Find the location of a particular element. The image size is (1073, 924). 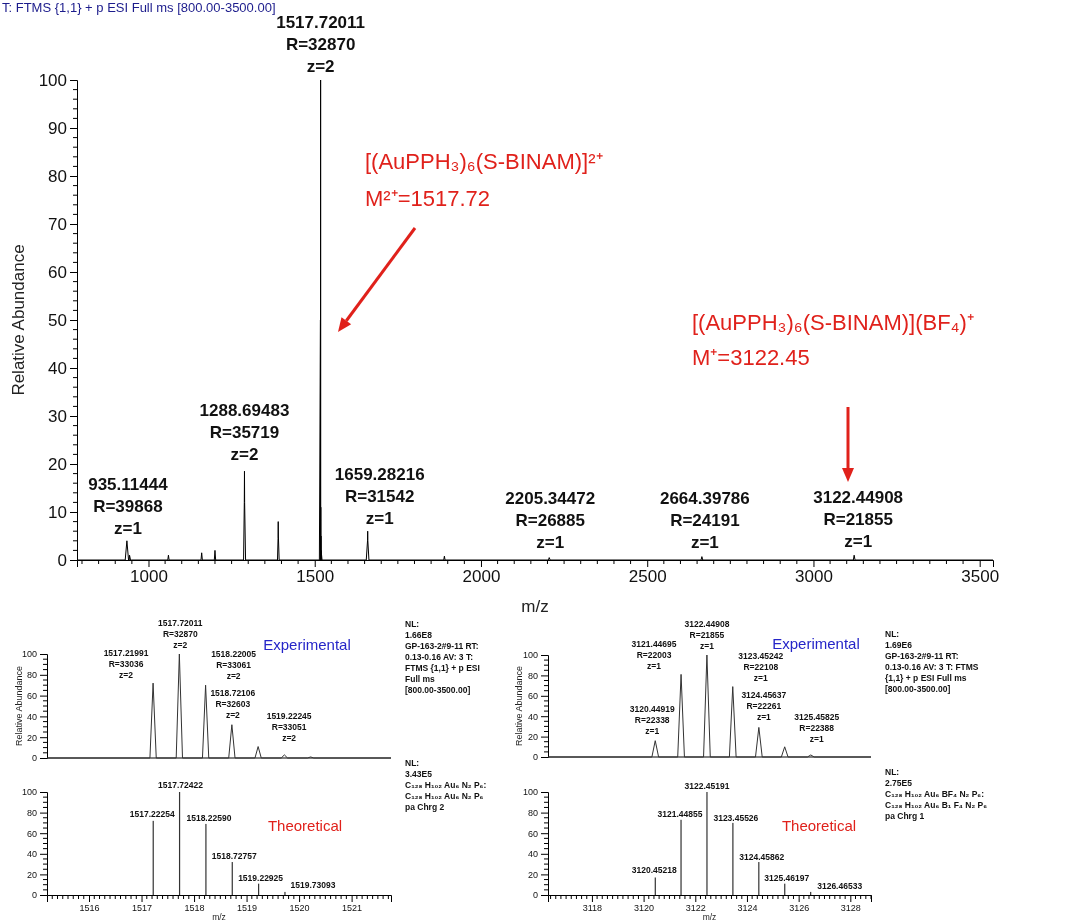

annotation: [(AuPPH₃)₆(S-BINAM)](BF₄)⁺ M⁺=3122.45 is located at coordinates (833, 340).